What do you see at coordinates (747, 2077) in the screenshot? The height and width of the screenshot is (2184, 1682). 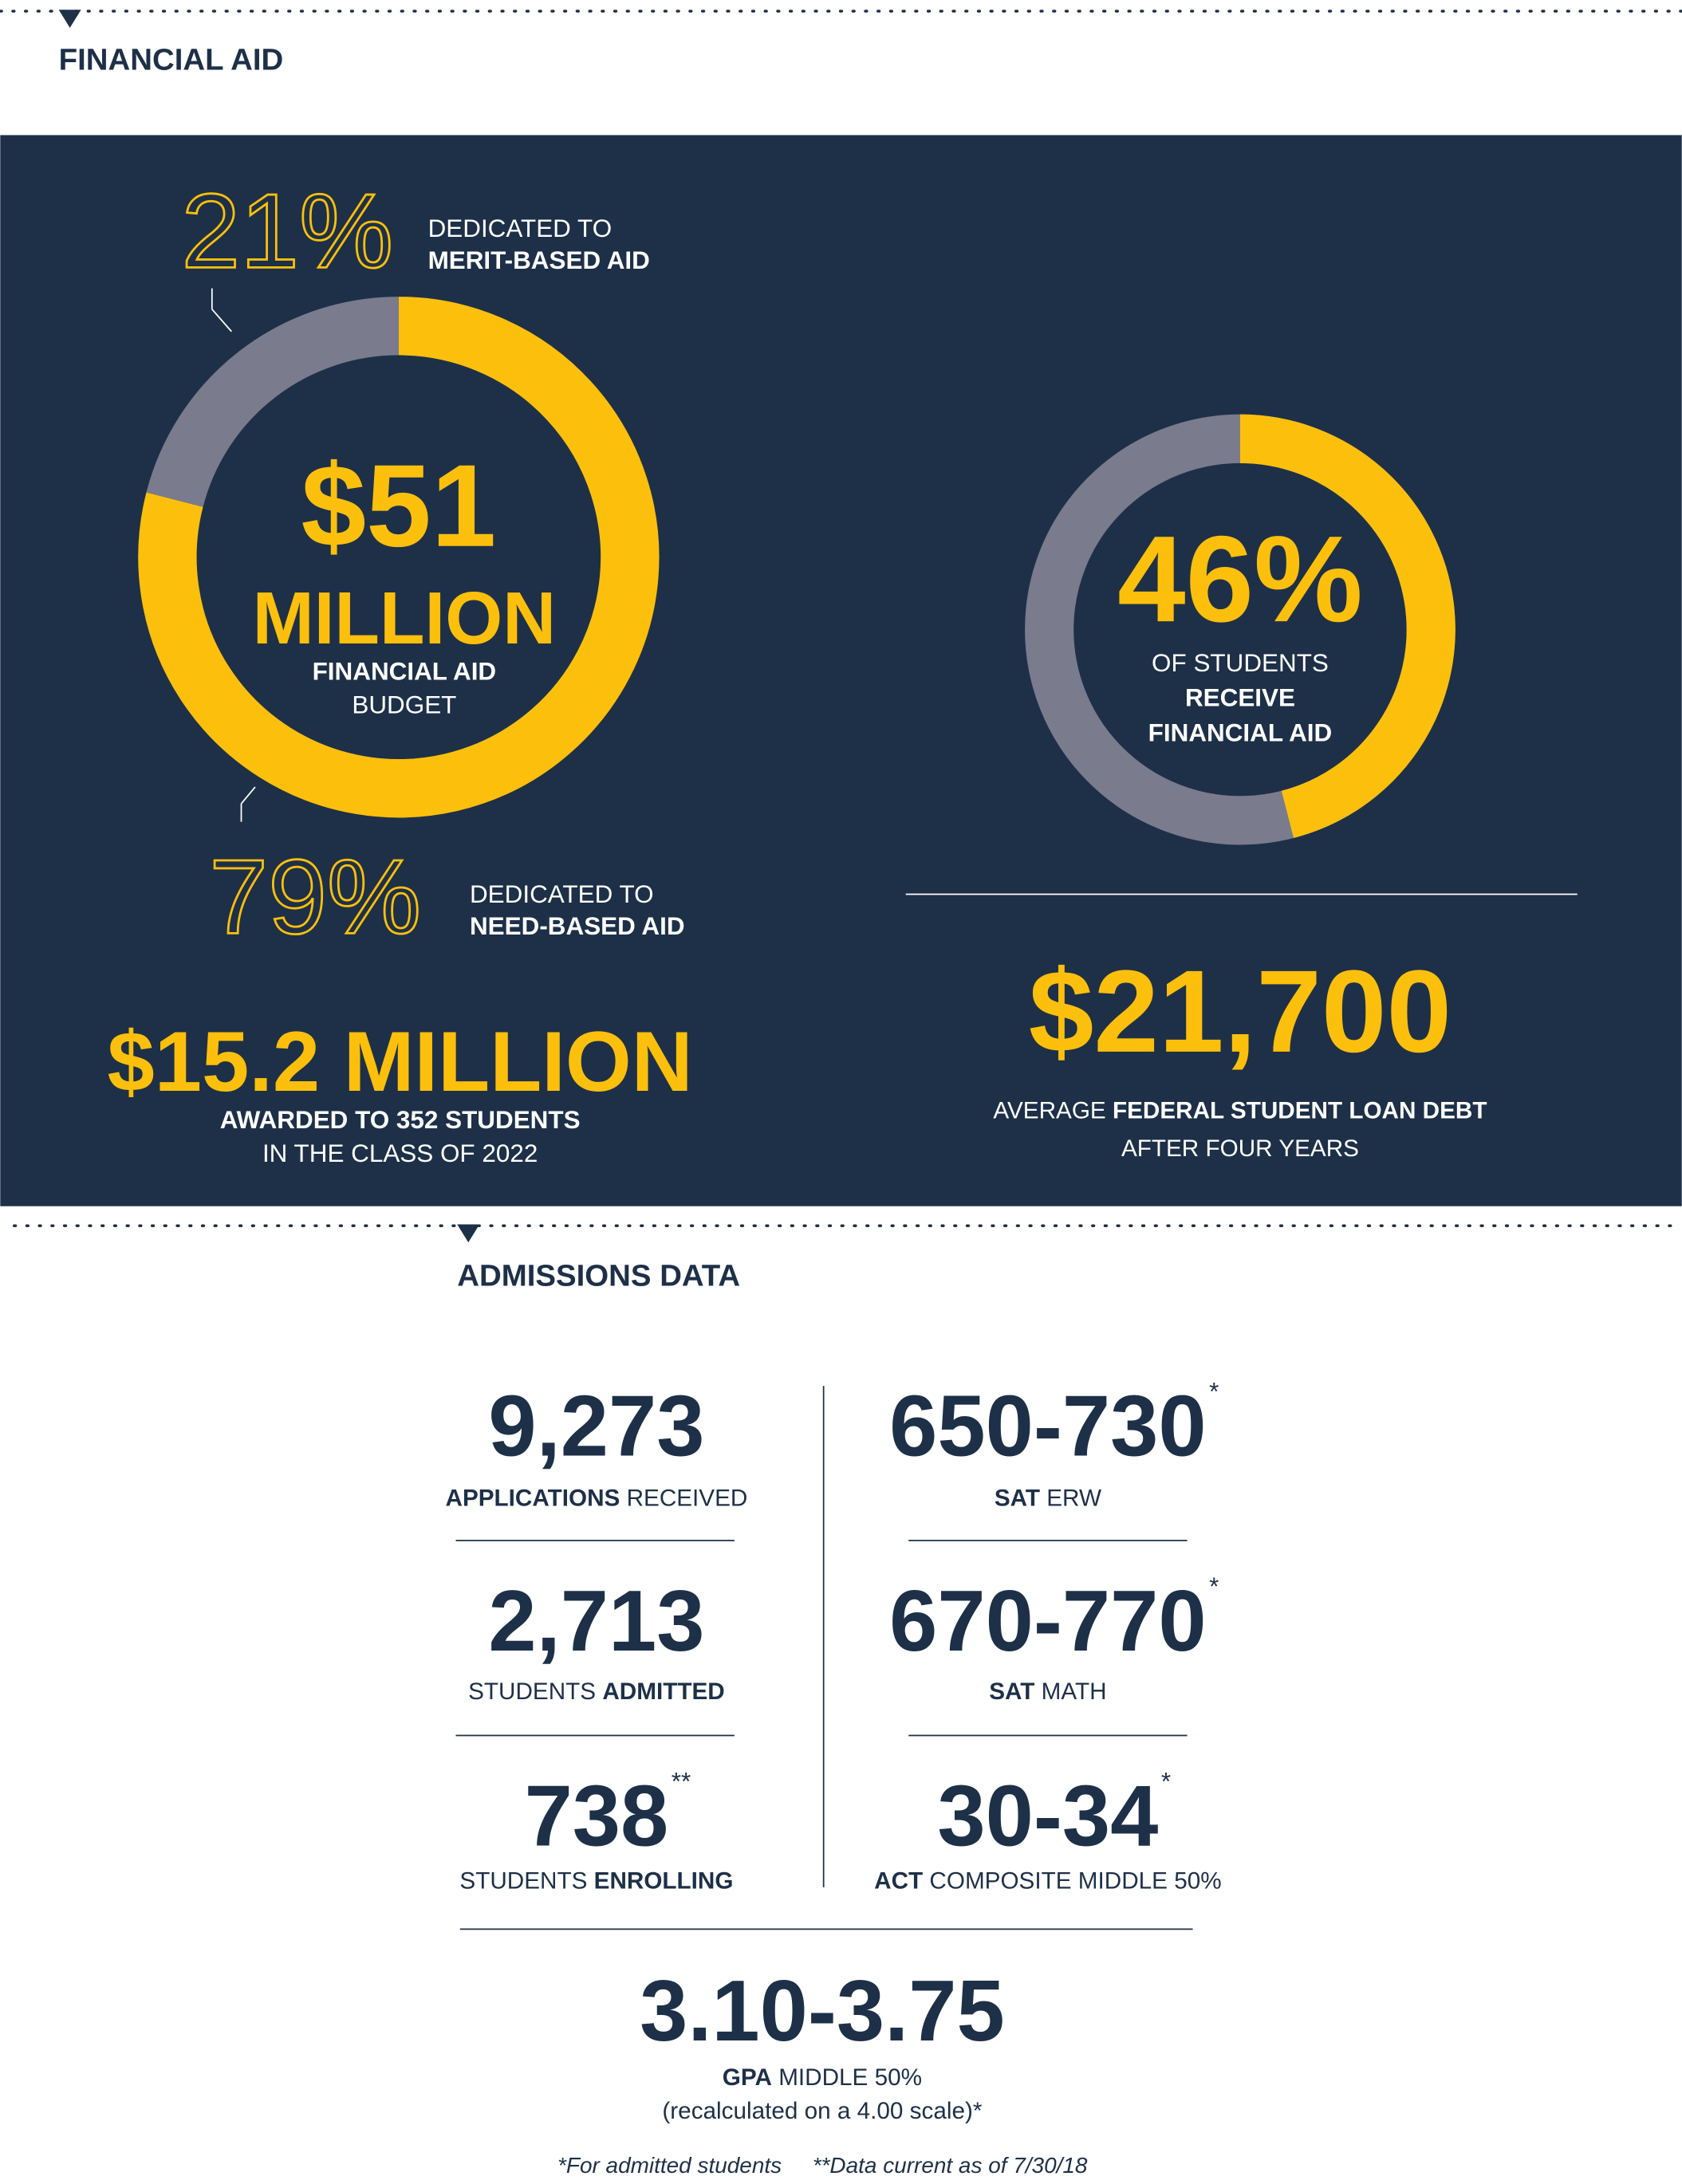 I see `text-part: GPA` at bounding box center [747, 2077].